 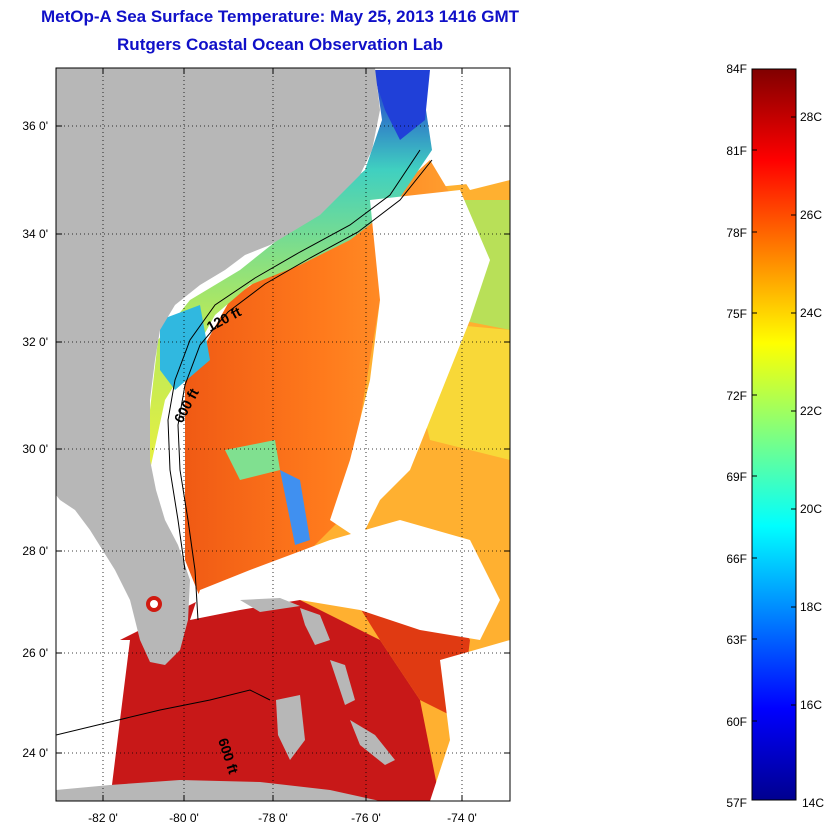 I want to click on colorbar-f-label: 75F, so click(x=736, y=314).